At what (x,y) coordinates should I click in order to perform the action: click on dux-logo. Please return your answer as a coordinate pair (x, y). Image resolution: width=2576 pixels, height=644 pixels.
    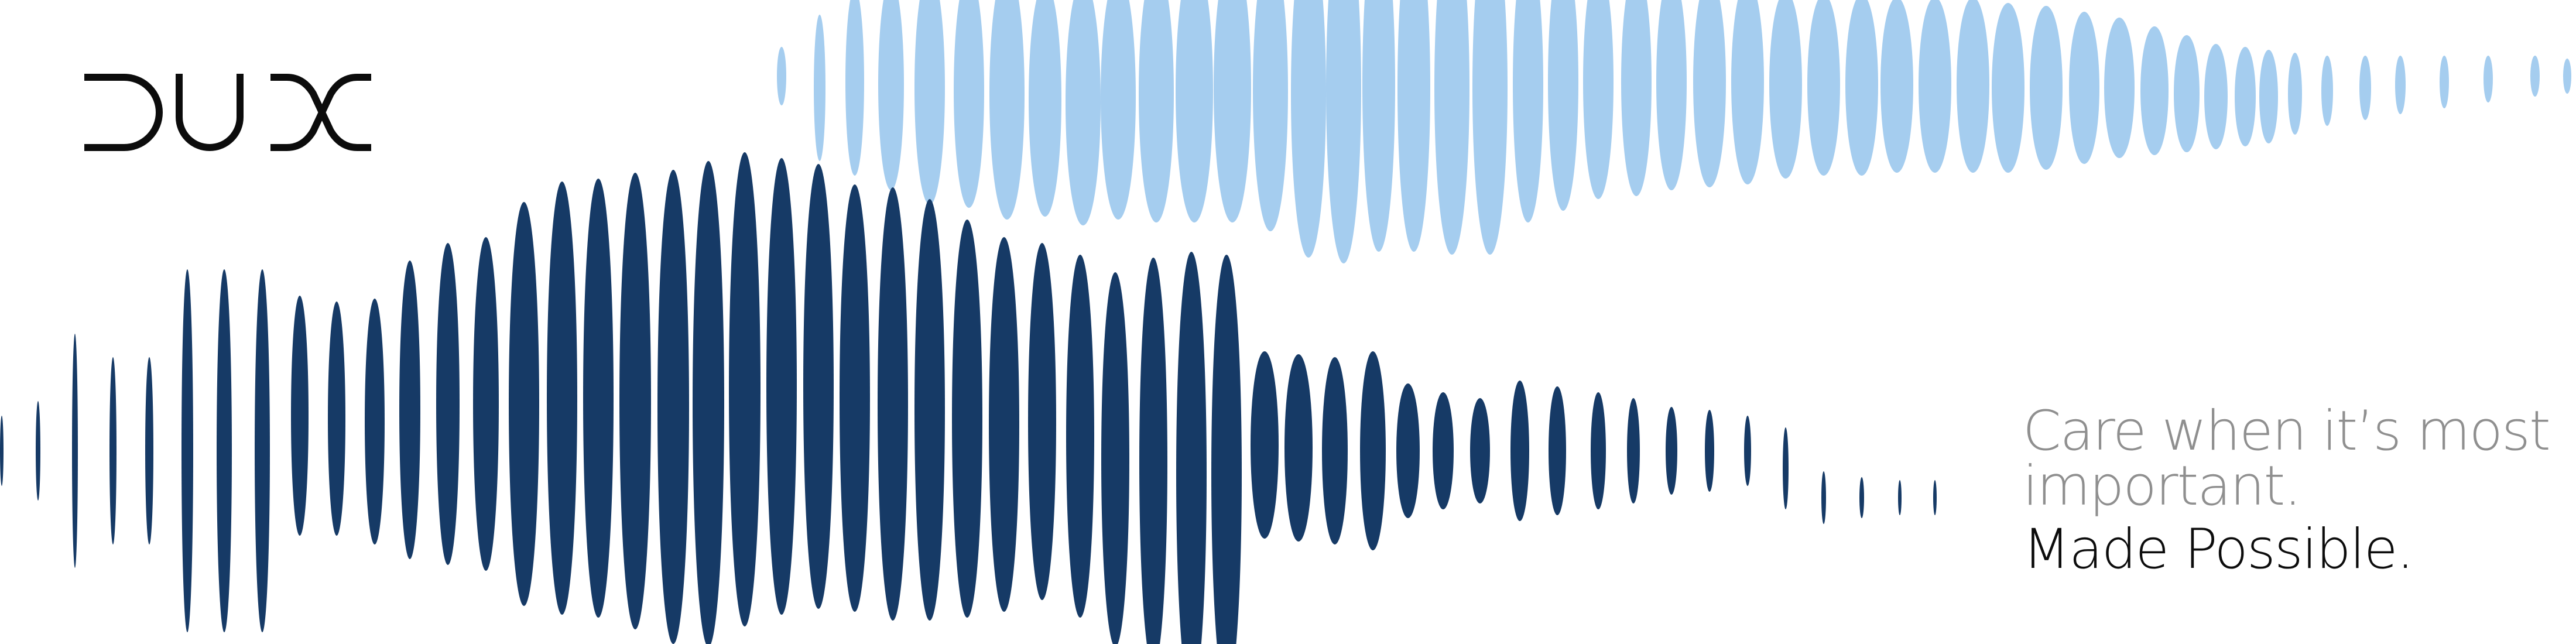
    Looking at the image, I should click on (227, 112).